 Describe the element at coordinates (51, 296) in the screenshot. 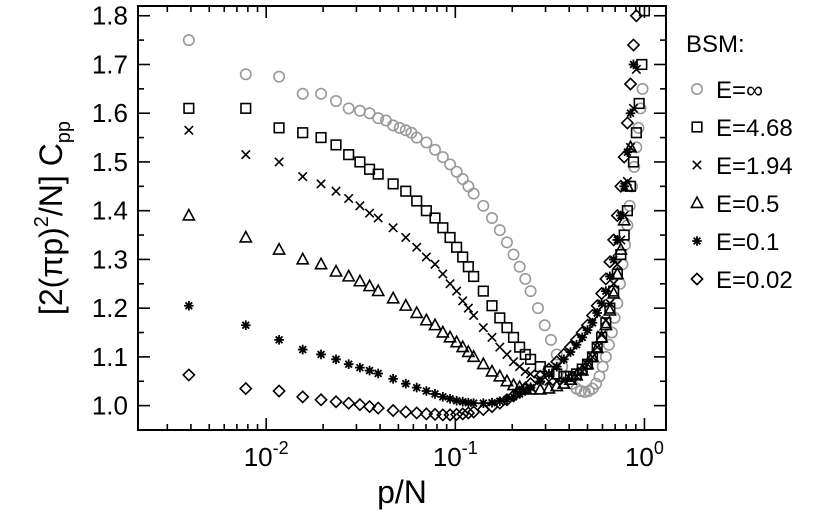

I see `y-axis-title-pre: [2(` at that location.